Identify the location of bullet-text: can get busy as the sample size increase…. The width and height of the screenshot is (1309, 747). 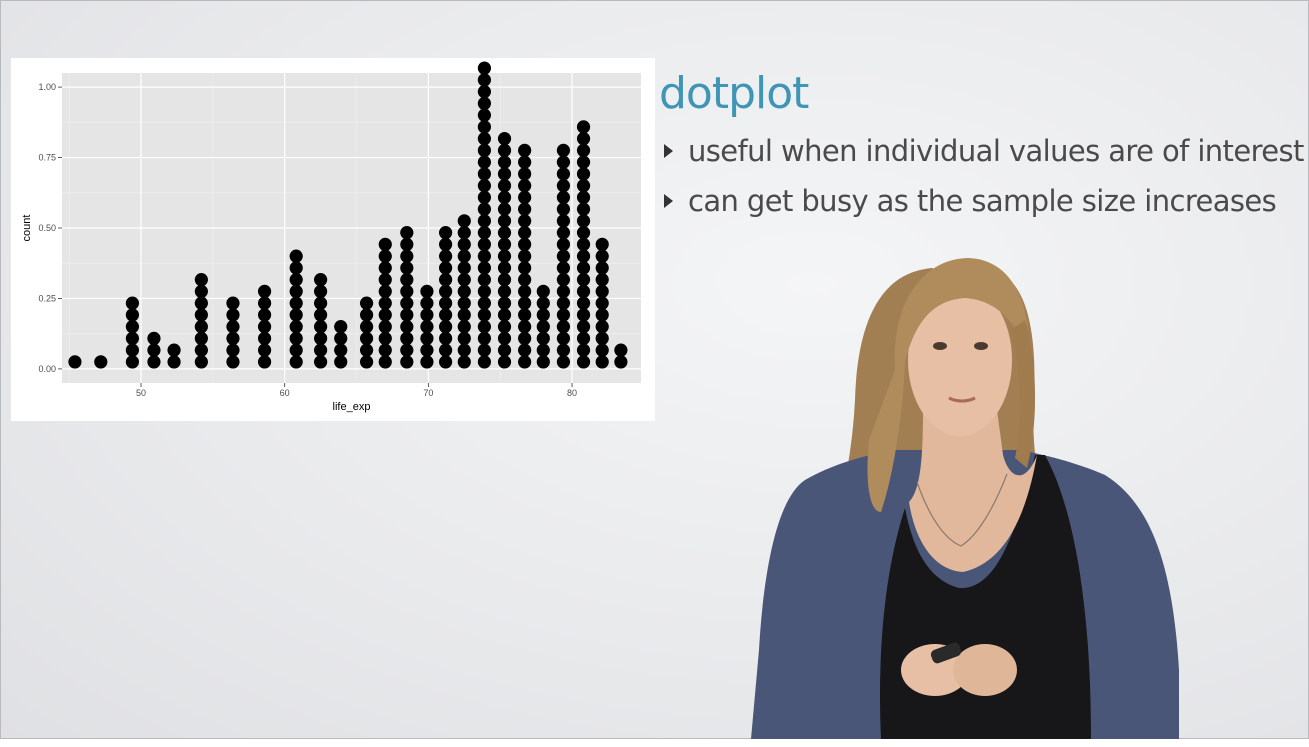
(982, 201).